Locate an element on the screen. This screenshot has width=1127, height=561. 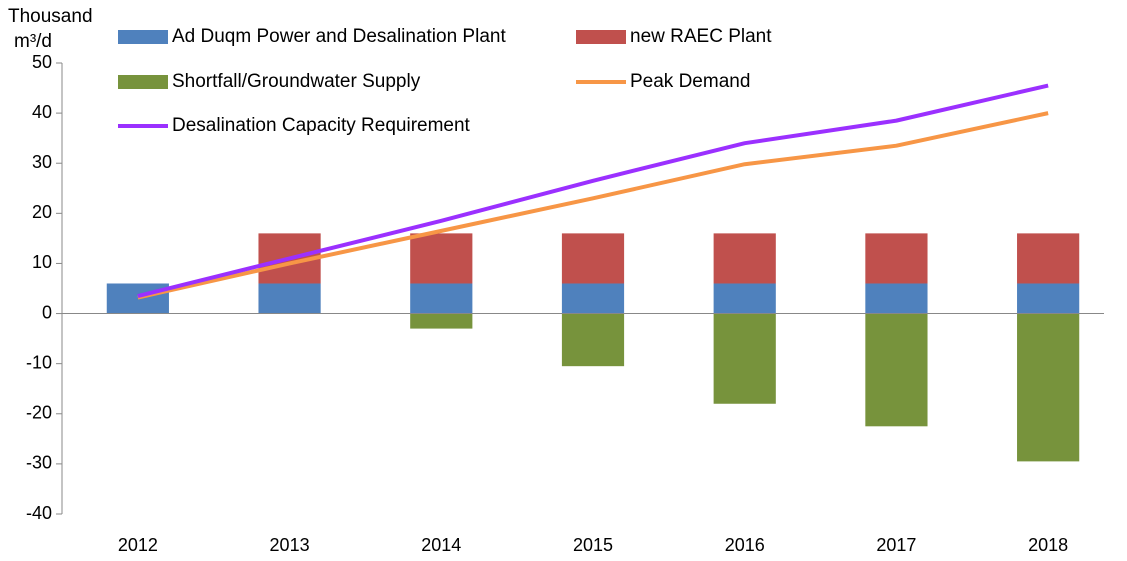
x-tick-label: 2012 is located at coordinates (138, 545).